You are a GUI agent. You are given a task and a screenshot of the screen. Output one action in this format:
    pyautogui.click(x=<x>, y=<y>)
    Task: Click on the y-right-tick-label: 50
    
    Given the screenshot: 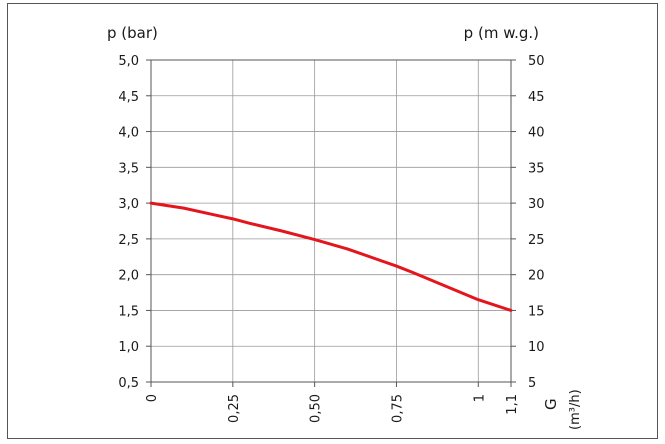 What is the action you would take?
    pyautogui.click(x=536, y=61)
    